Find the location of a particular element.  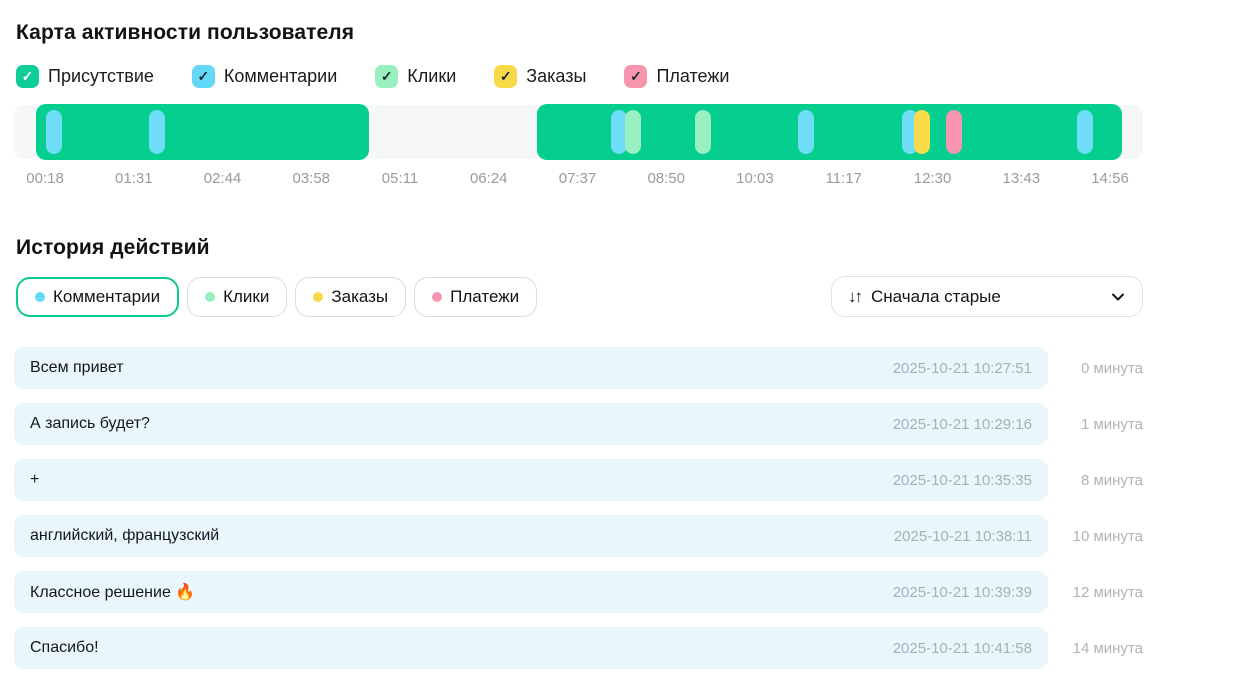

history-row-offset: 12 минута is located at coordinates (1107, 592).